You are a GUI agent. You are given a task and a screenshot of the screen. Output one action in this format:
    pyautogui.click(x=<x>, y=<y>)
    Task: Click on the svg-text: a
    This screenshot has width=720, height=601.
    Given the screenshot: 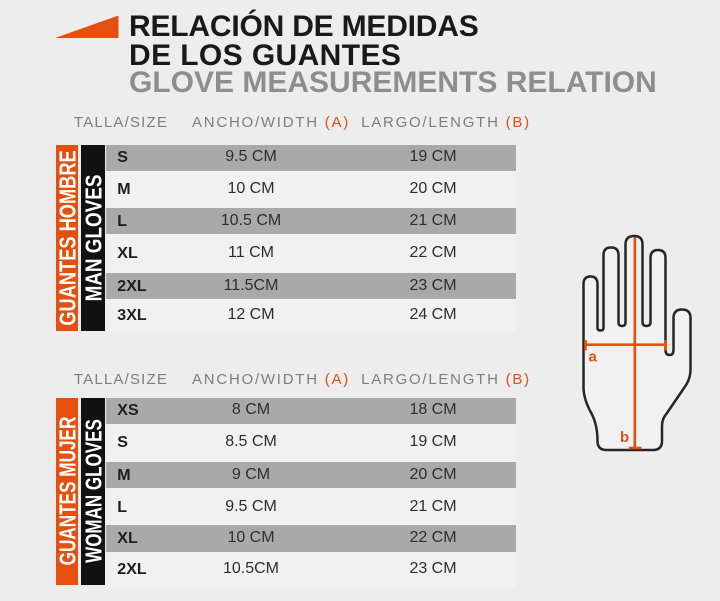 What is the action you would take?
    pyautogui.click(x=593, y=357)
    